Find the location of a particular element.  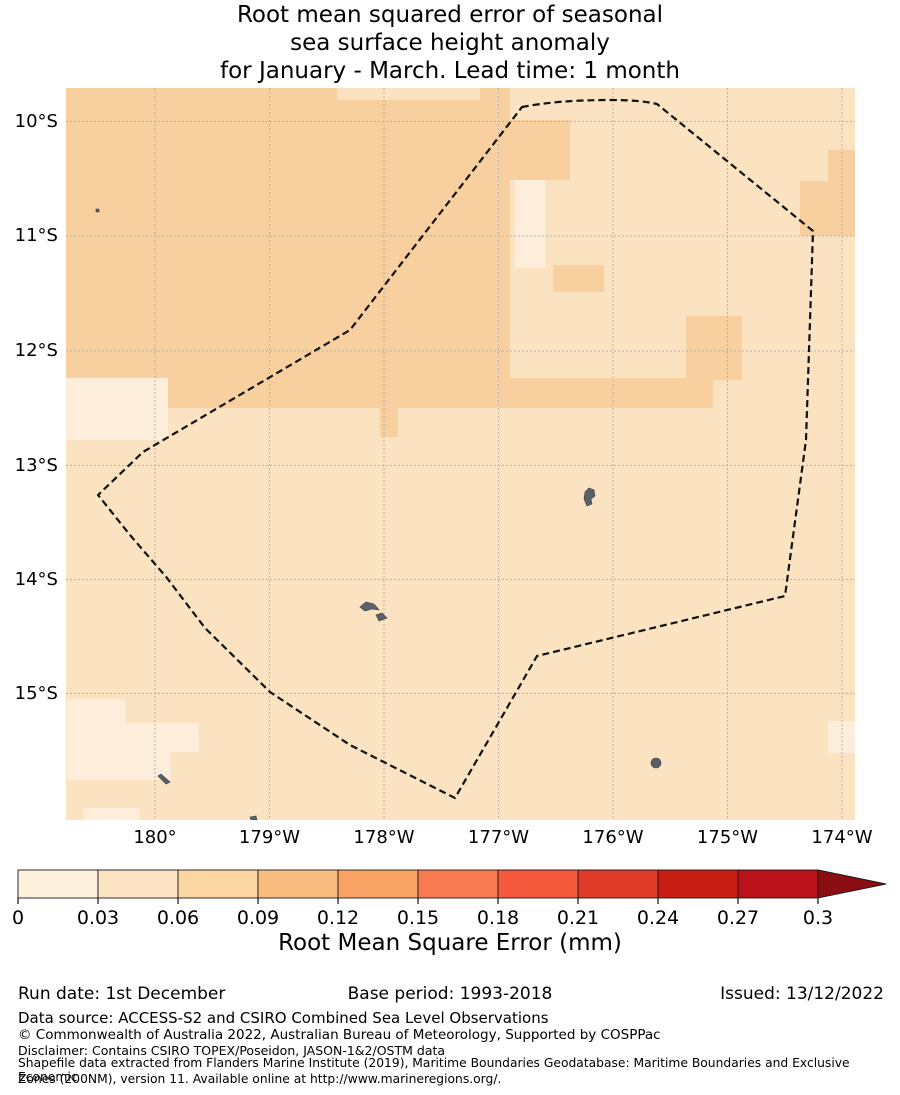

run-date-text: Run date: 1st December is located at coordinates (122, 994).